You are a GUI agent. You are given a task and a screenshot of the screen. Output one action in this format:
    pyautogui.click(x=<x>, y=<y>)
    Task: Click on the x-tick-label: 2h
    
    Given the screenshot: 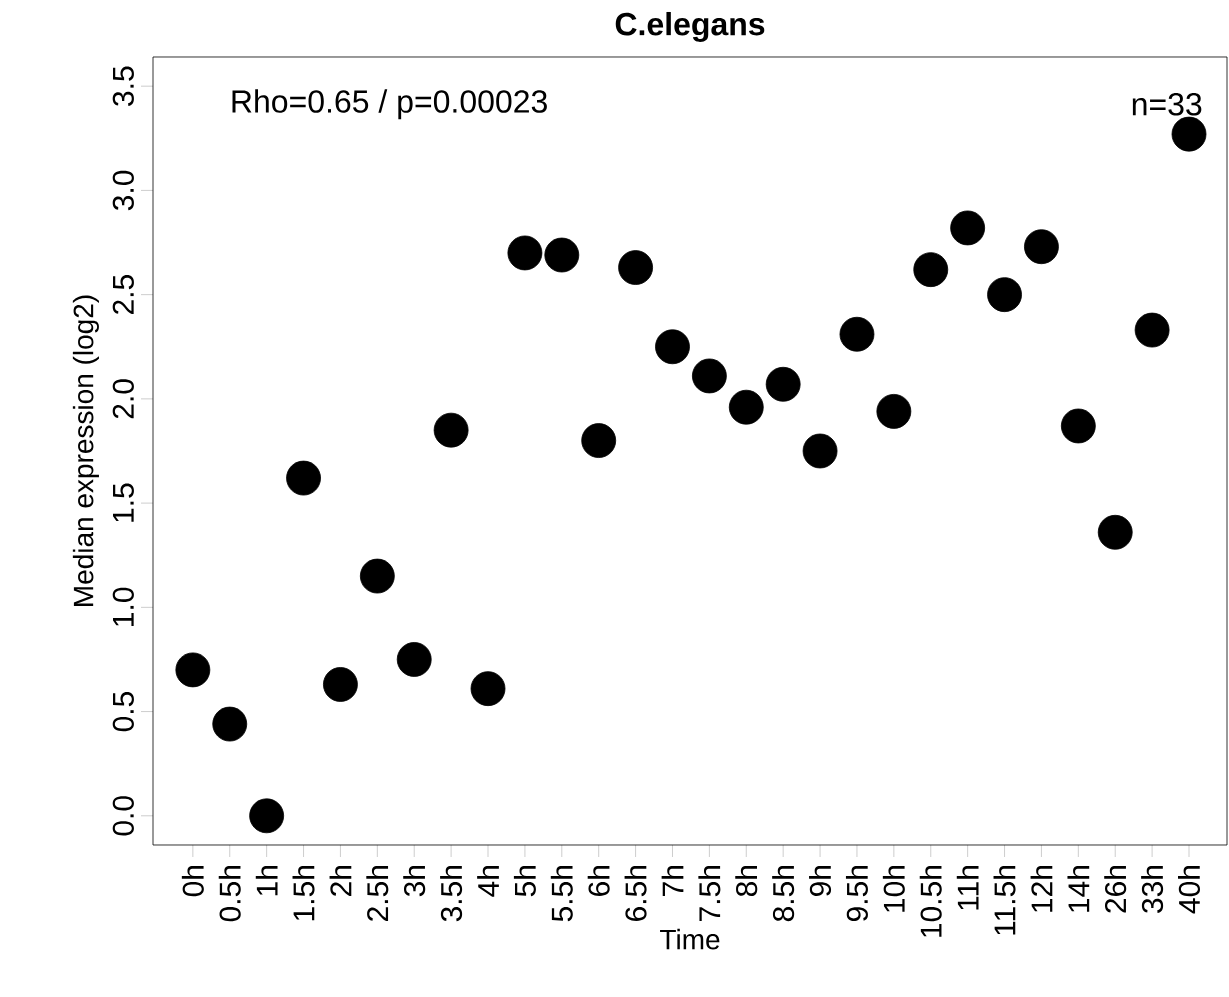 What is the action you would take?
    pyautogui.click(x=340, y=881)
    